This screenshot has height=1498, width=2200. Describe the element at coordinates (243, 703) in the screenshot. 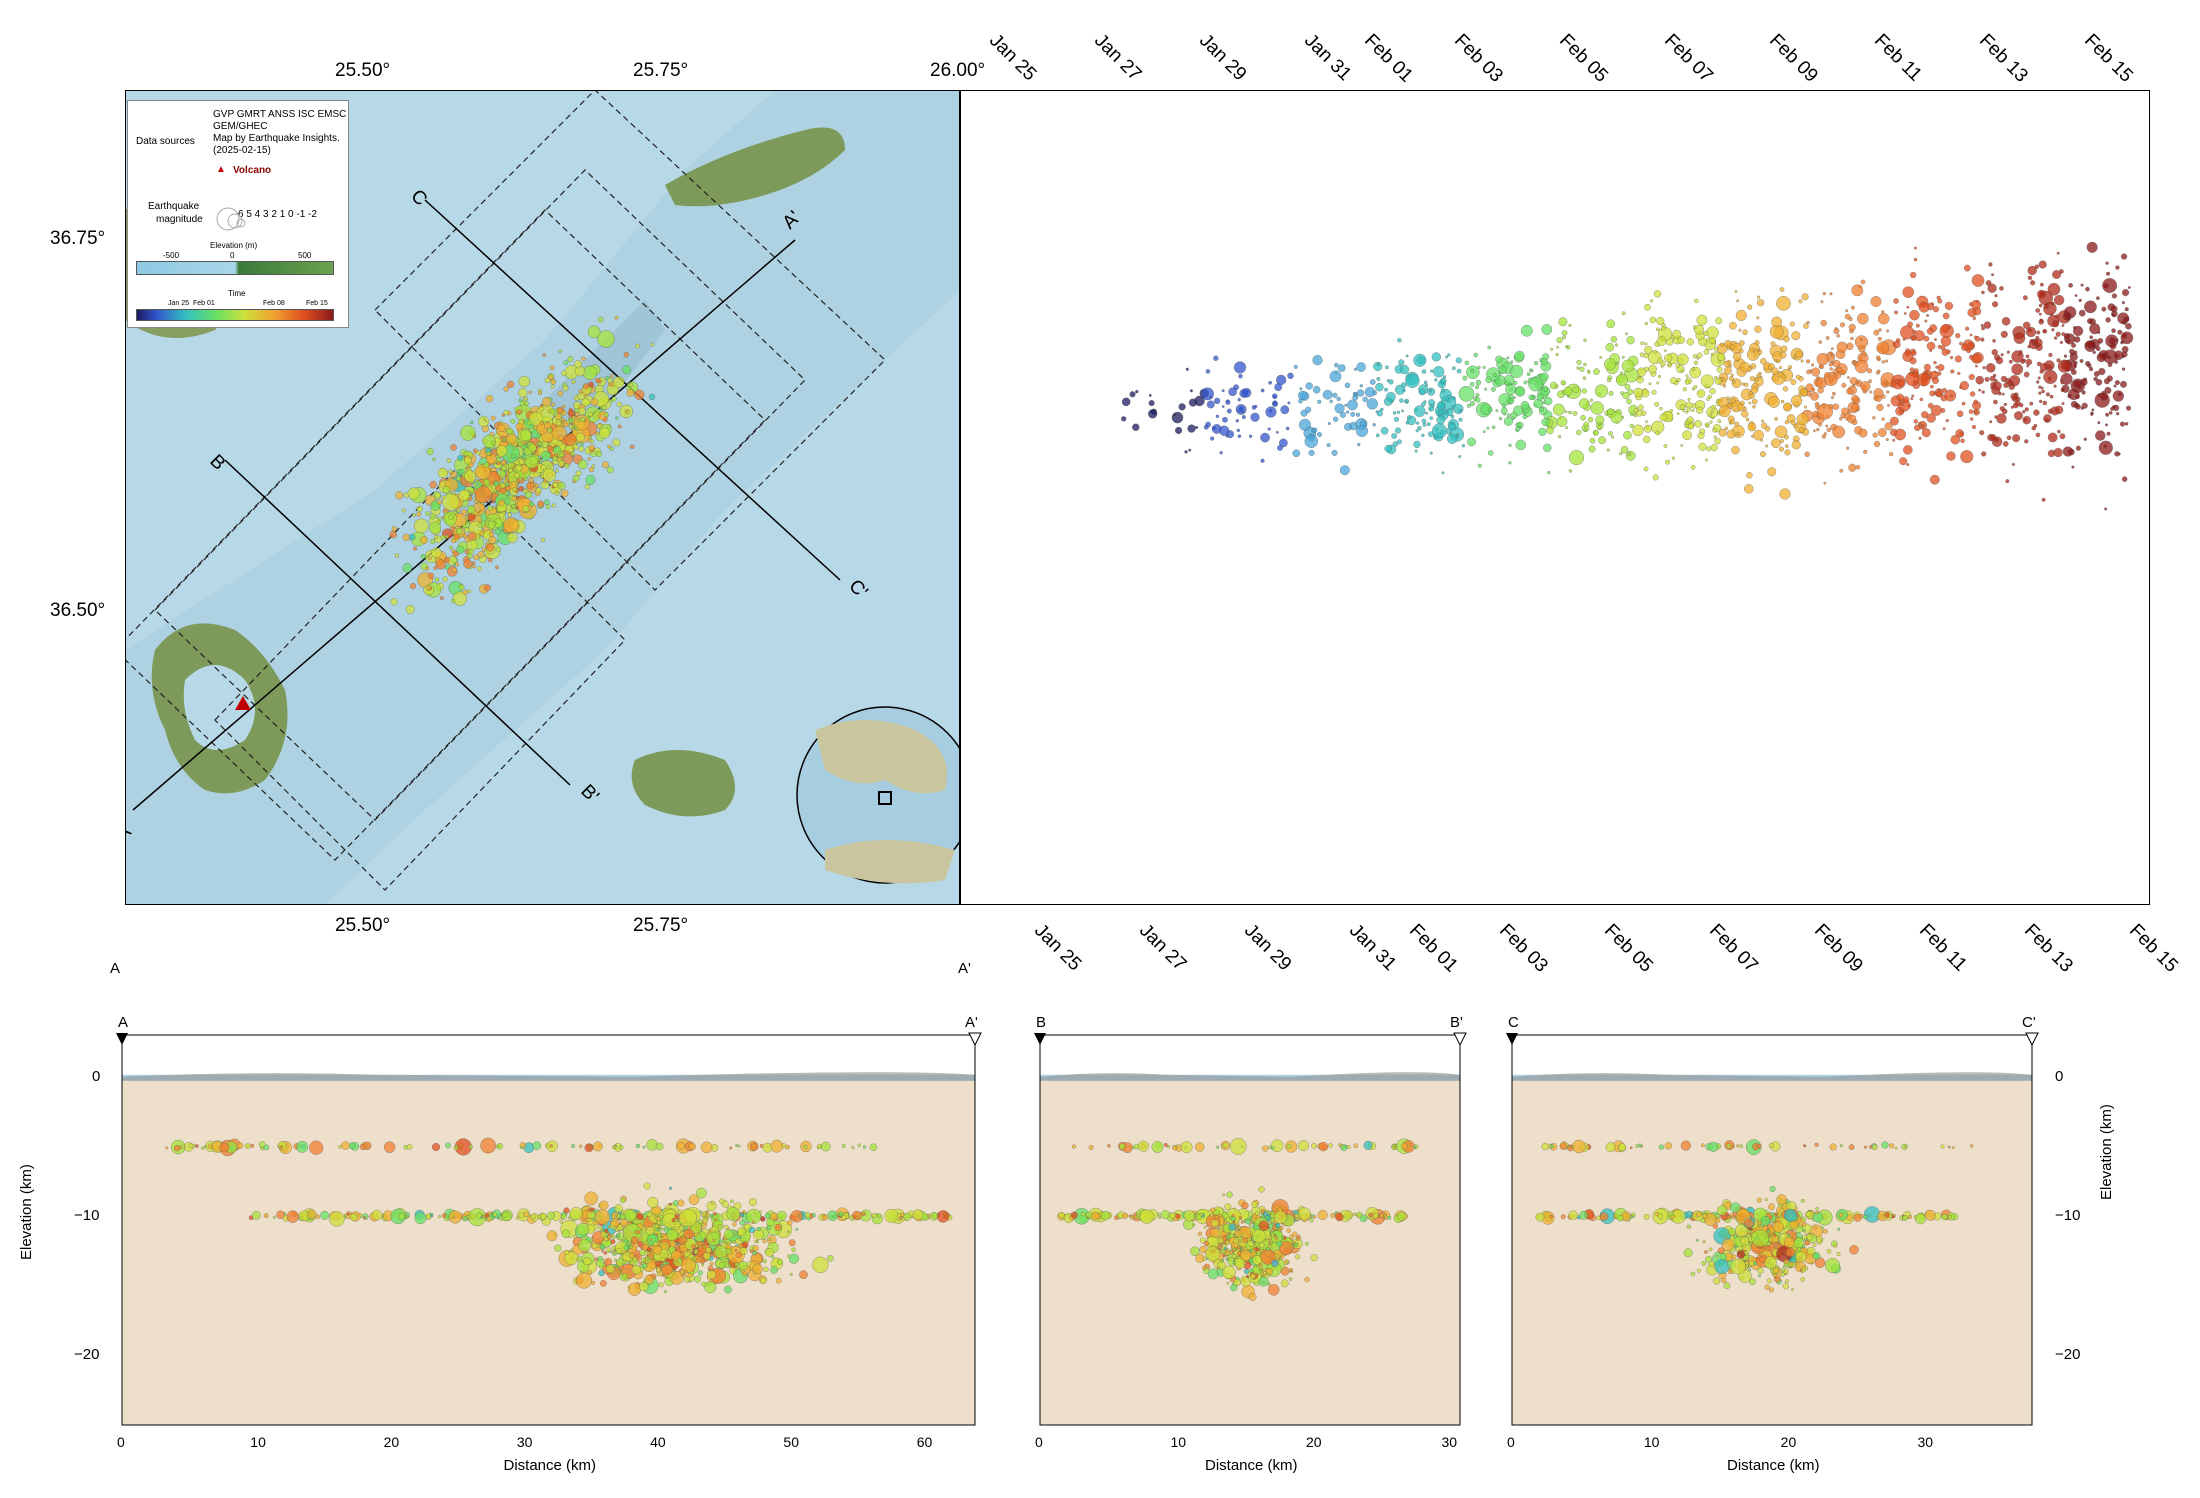

I see `volcano-marker` at that location.